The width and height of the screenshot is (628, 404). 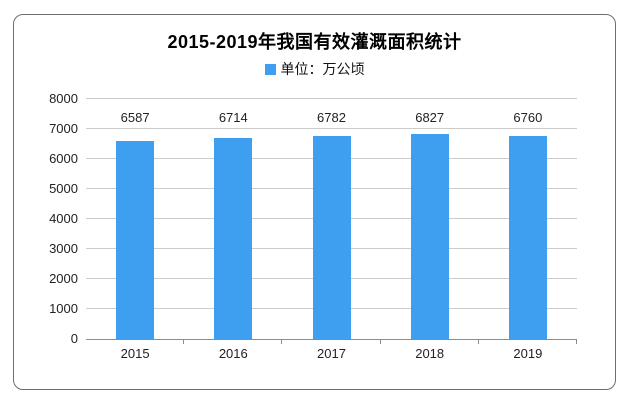 What do you see at coordinates (63, 248) in the screenshot?
I see `y-axis-label: 3000` at bounding box center [63, 248].